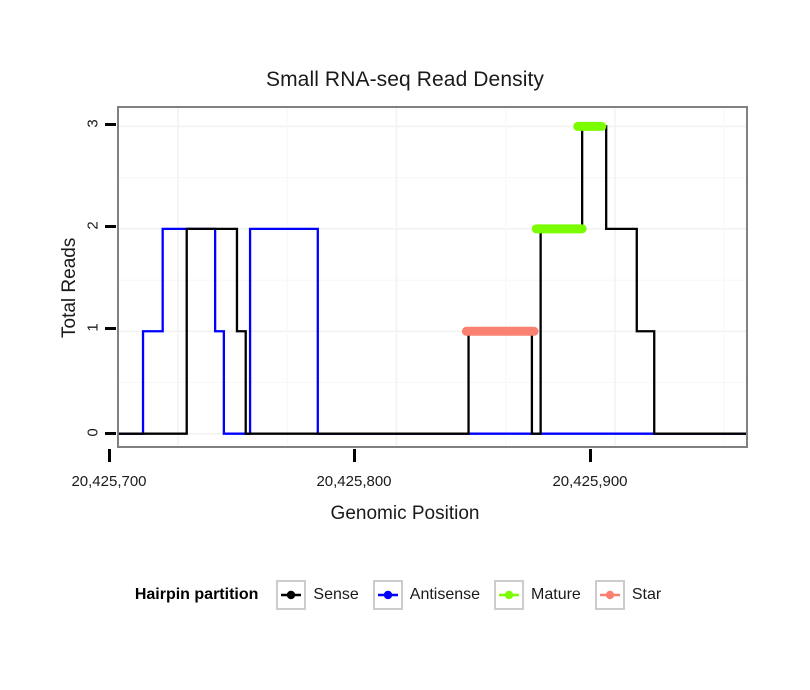 The width and height of the screenshot is (810, 690). What do you see at coordinates (354, 481) in the screenshot?
I see `x-tick-label-1: 20,425,800` at bounding box center [354, 481].